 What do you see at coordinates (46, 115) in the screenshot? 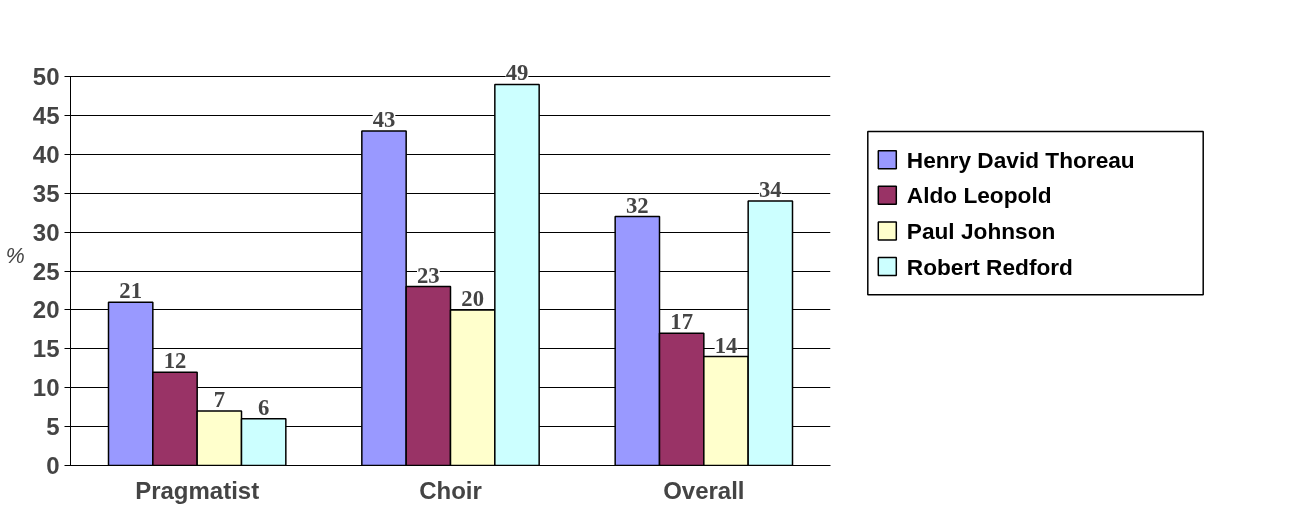
I see `y-tick-label: 45` at bounding box center [46, 115].